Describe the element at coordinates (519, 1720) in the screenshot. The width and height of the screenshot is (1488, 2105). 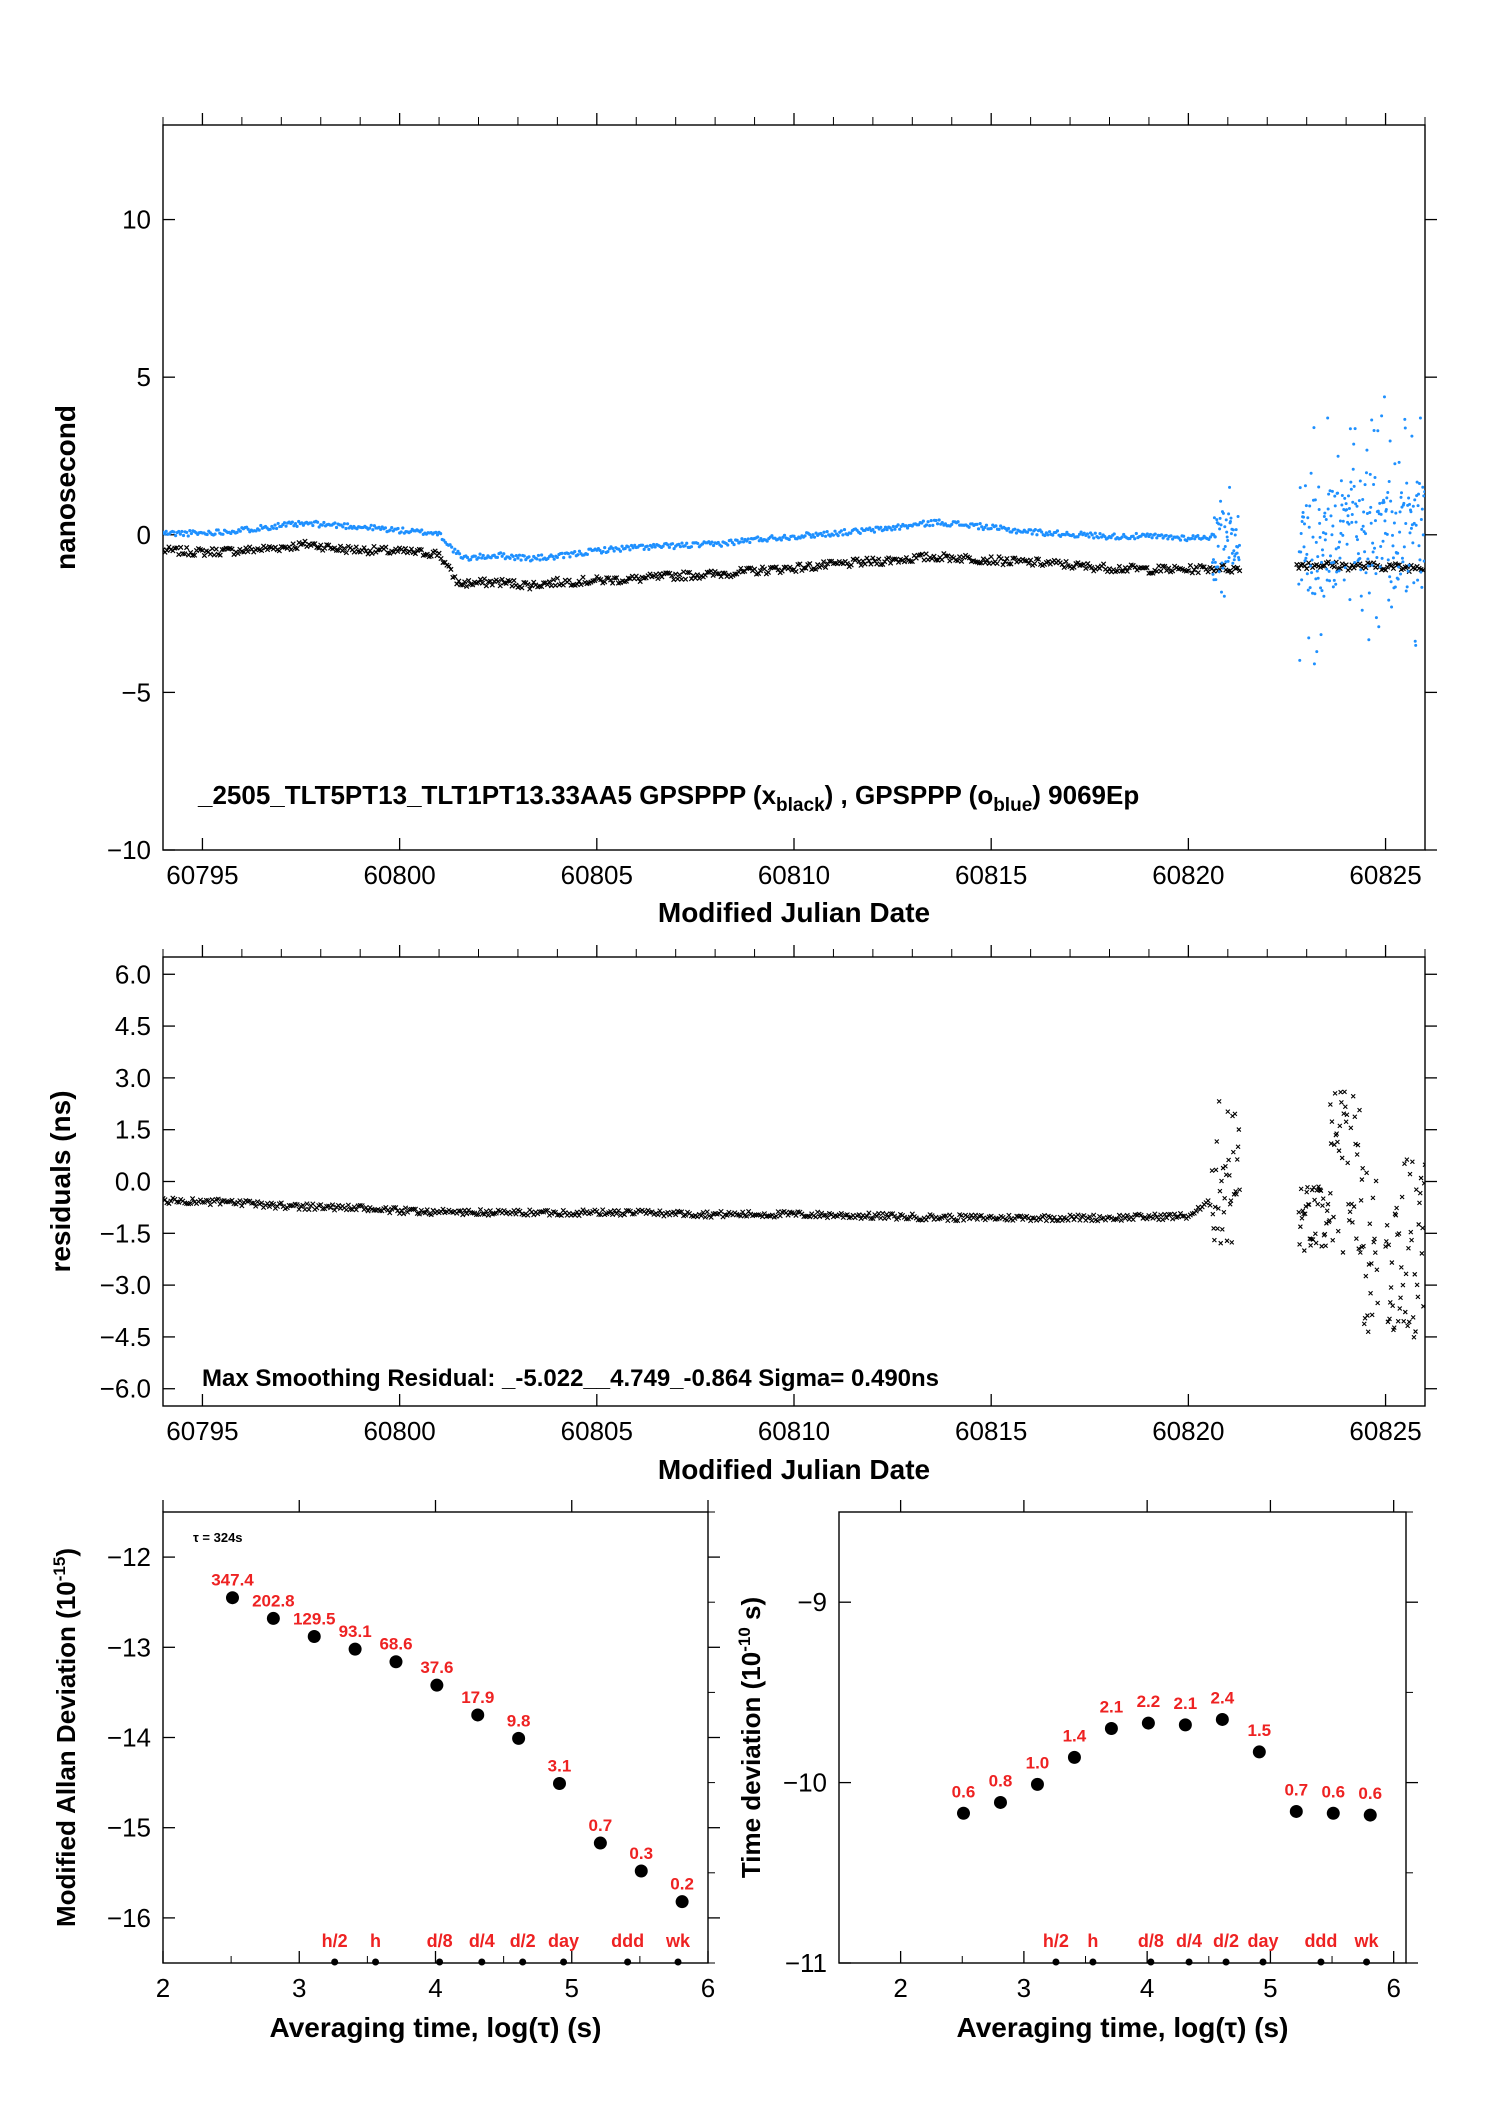
I see `point-label: 9.8` at that location.